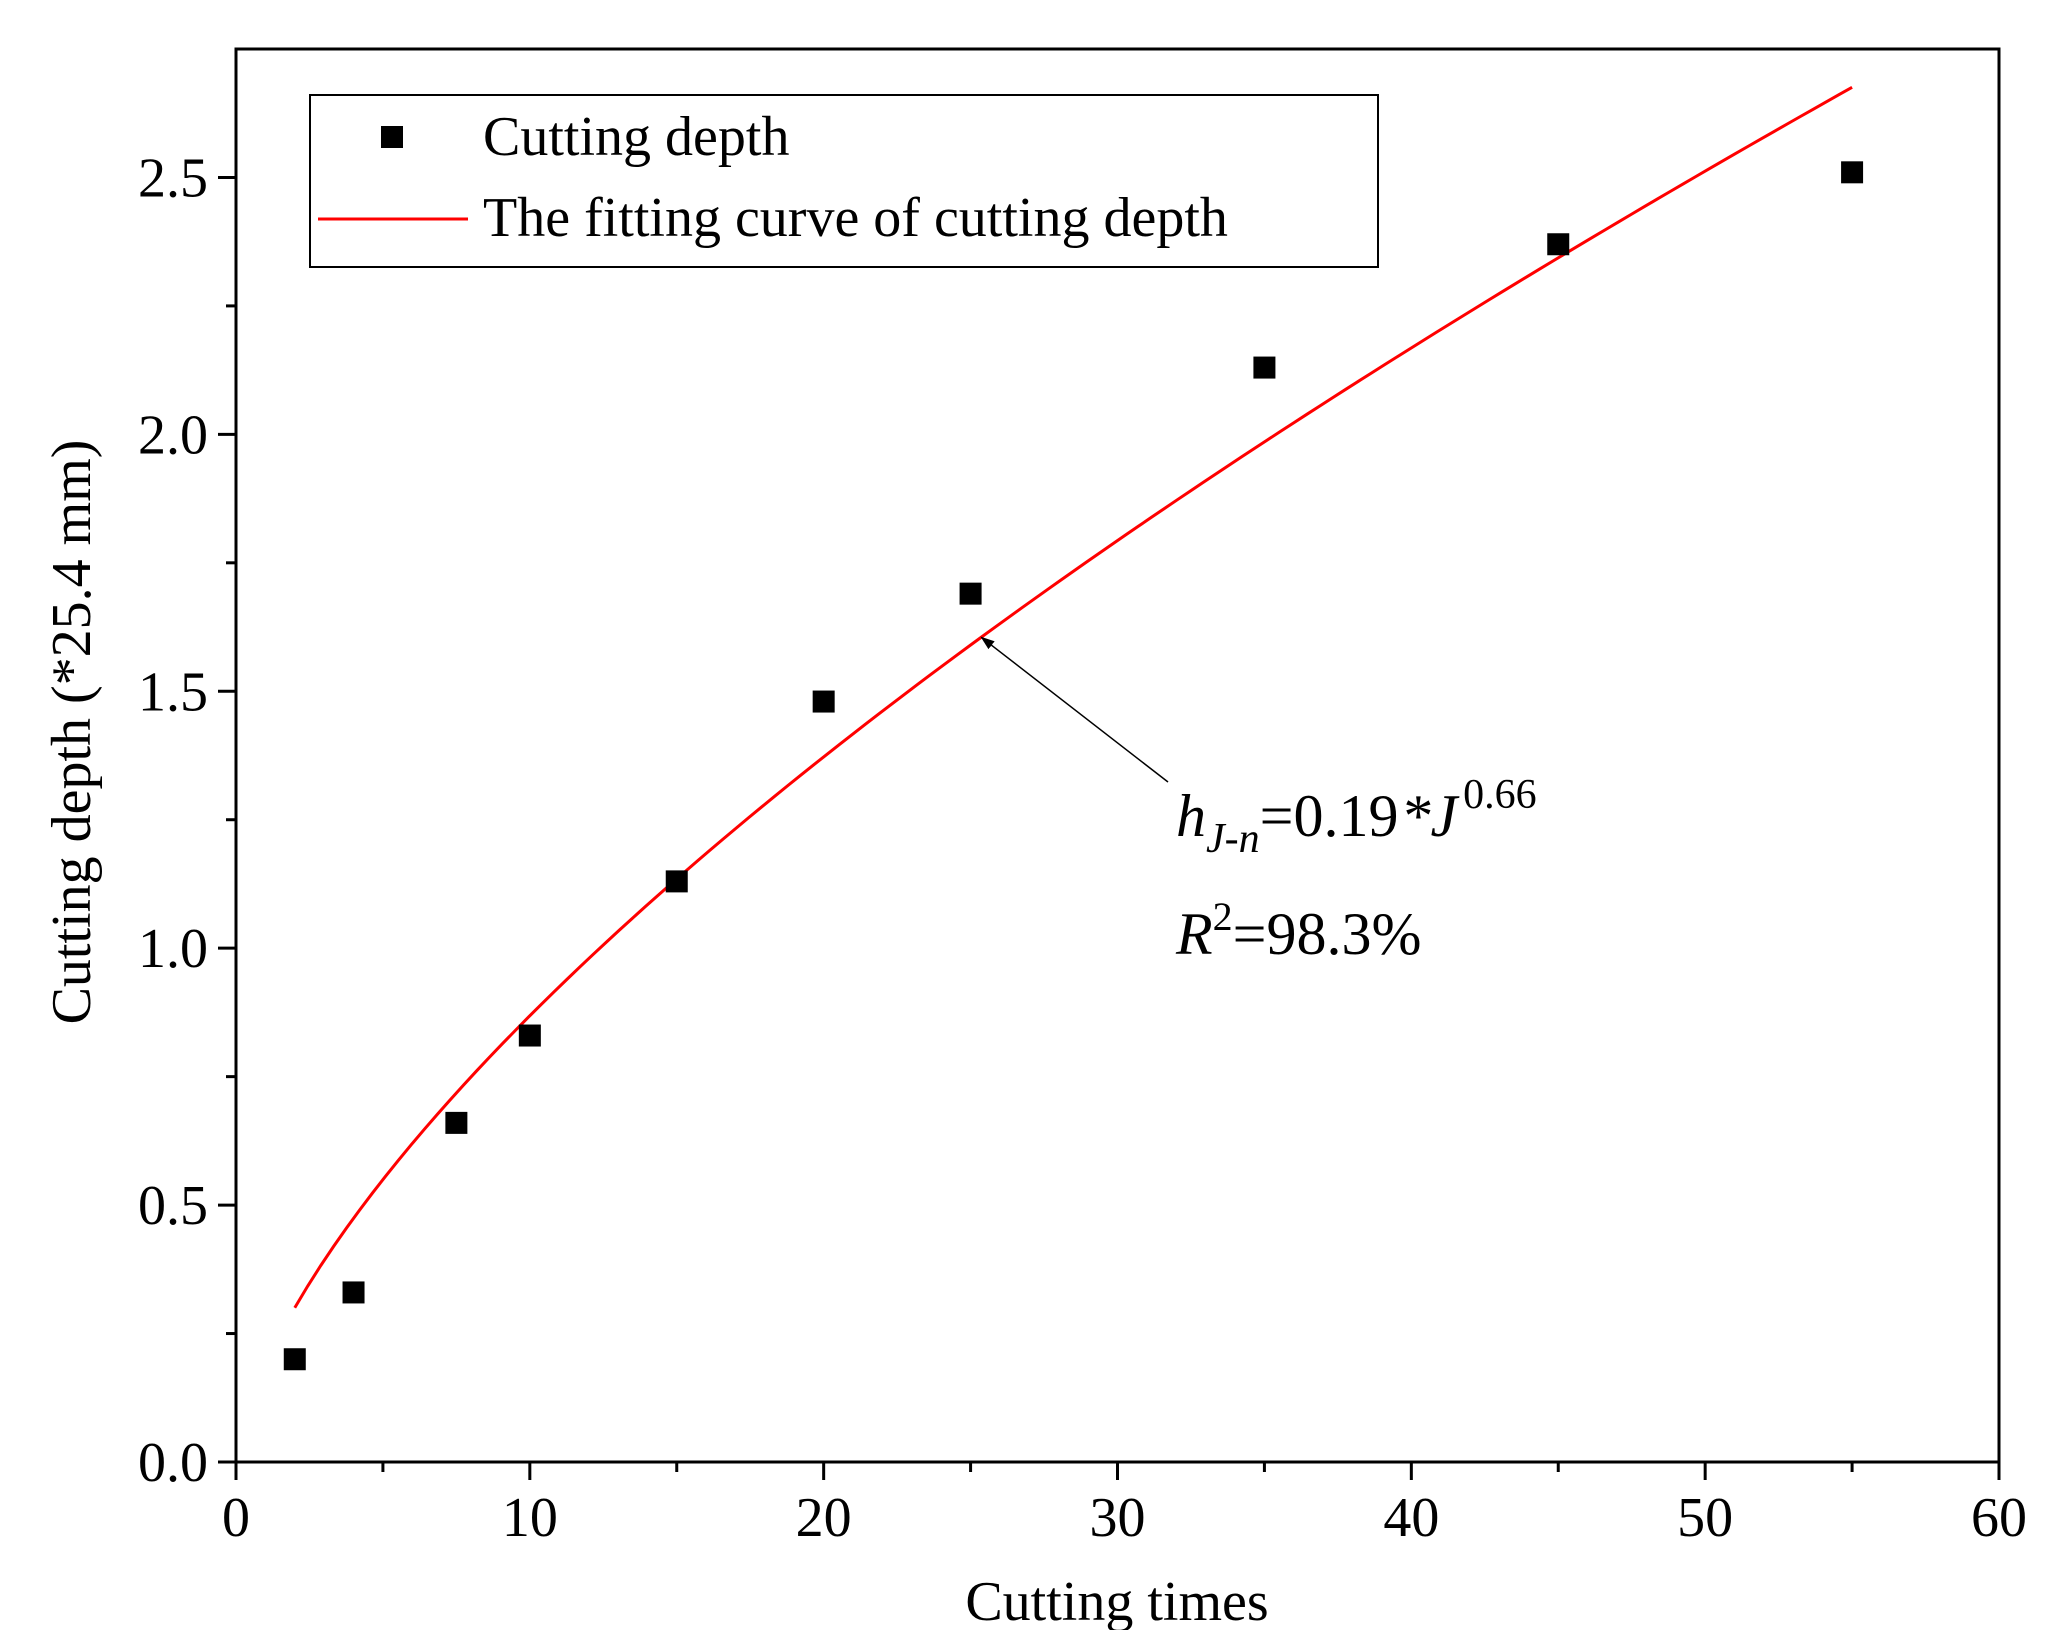 This screenshot has width=2059, height=1630. What do you see at coordinates (1411, 1518) in the screenshot?
I see `x-tick-label: 40` at bounding box center [1411, 1518].